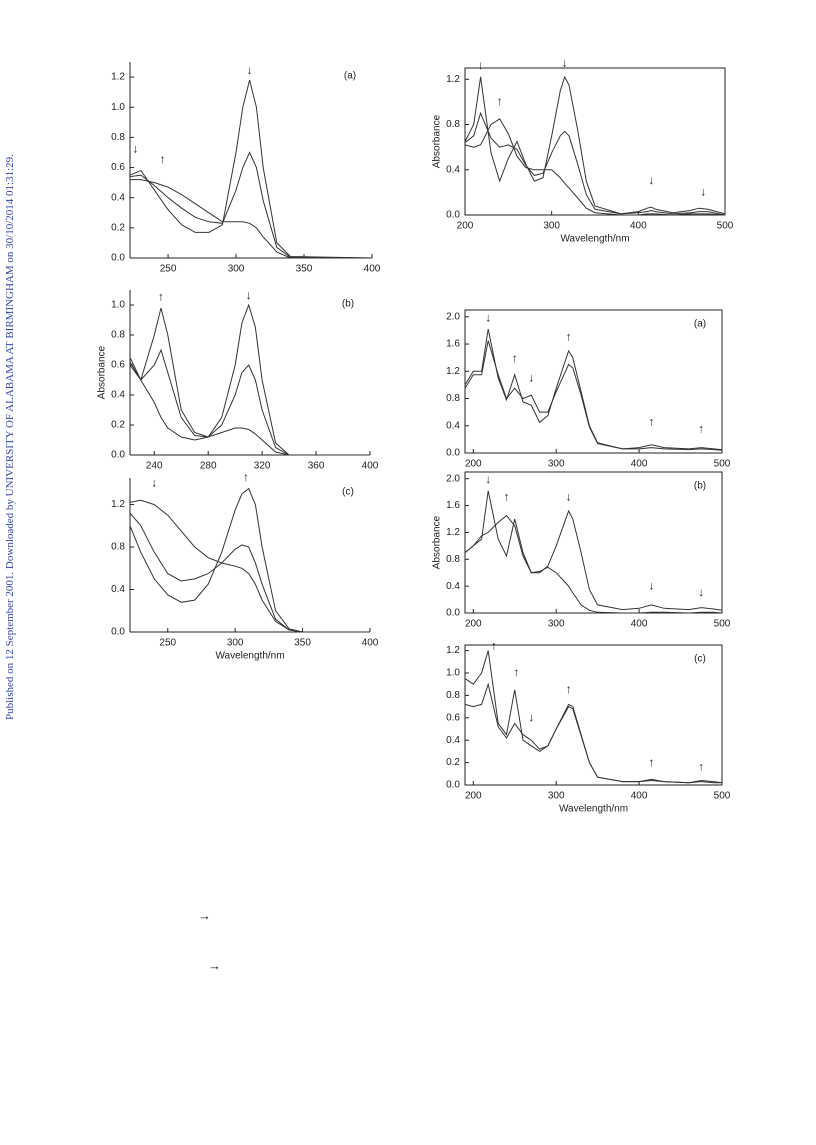  What do you see at coordinates (167, 643) in the screenshot?
I see `x-tick-label: 250` at bounding box center [167, 643].